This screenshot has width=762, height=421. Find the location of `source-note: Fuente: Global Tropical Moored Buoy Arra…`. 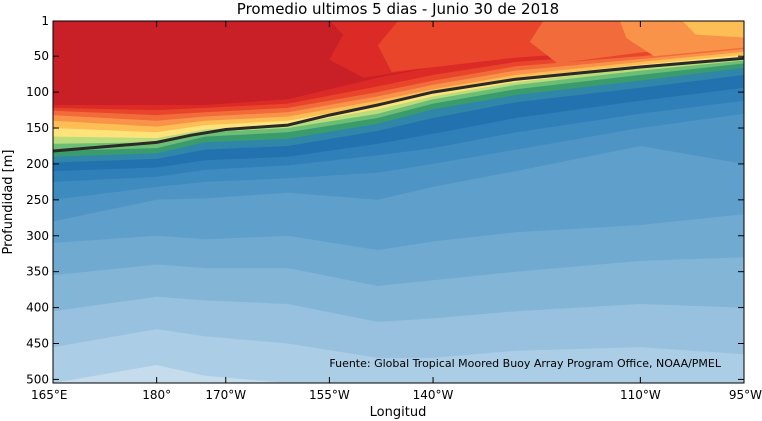

source-note: Fuente: Global Tropical Moored Buoy Arra… is located at coordinates (525, 363).